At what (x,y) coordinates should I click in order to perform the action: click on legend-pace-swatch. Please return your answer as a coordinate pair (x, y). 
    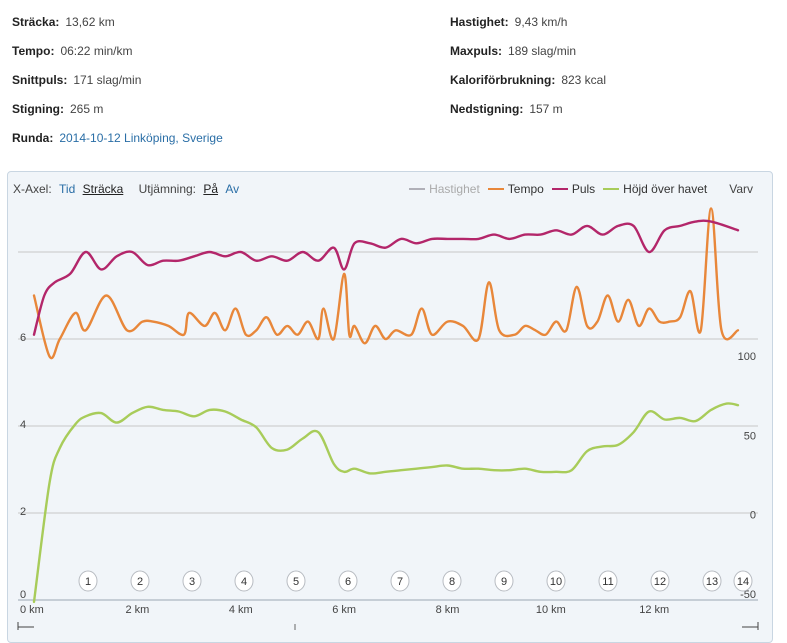
    Looking at the image, I should click on (495, 189).